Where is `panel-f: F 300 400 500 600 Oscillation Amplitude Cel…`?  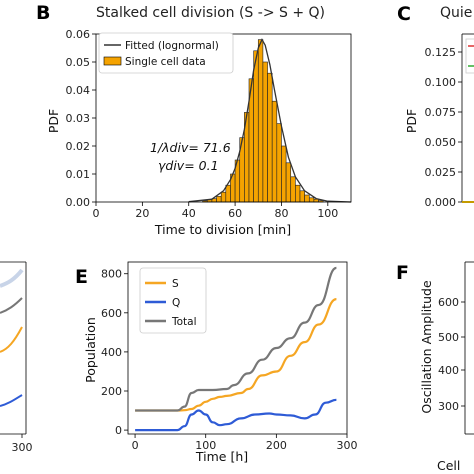
panel-f: F 300 400 500 600 Oscillation Amplitude Cel… is located at coordinates (435, 367).